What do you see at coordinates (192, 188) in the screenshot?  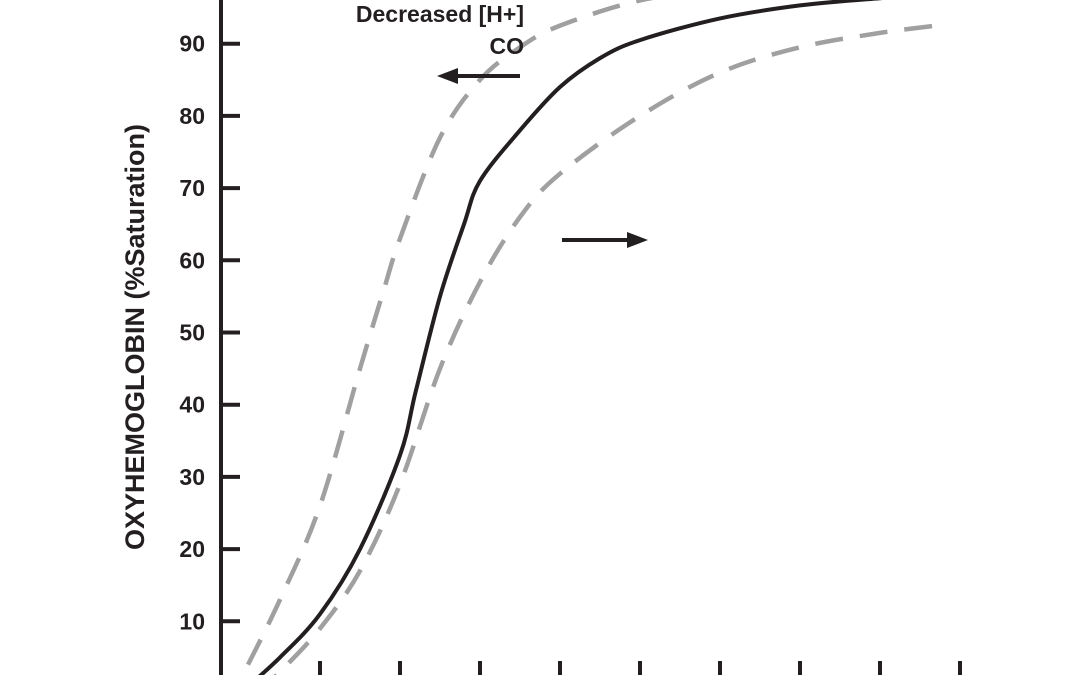 I see `y-tick-label: 70` at bounding box center [192, 188].